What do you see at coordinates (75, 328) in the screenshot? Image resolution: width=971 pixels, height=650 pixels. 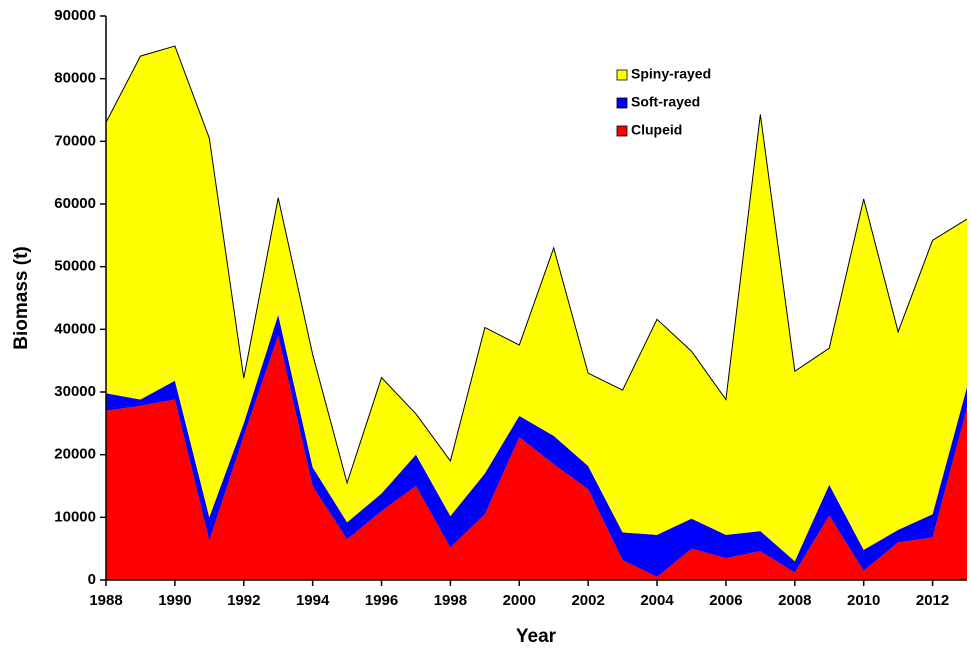 I see `y-tick-label: 40000` at bounding box center [75, 328].